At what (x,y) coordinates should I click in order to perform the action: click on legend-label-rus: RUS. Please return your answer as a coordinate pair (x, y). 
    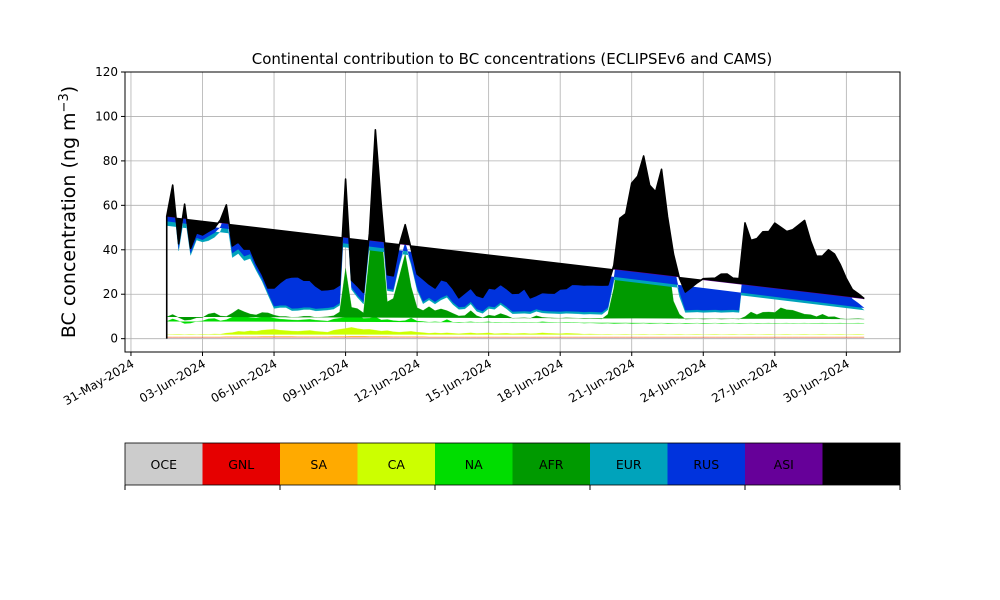
    Looking at the image, I should click on (706, 464).